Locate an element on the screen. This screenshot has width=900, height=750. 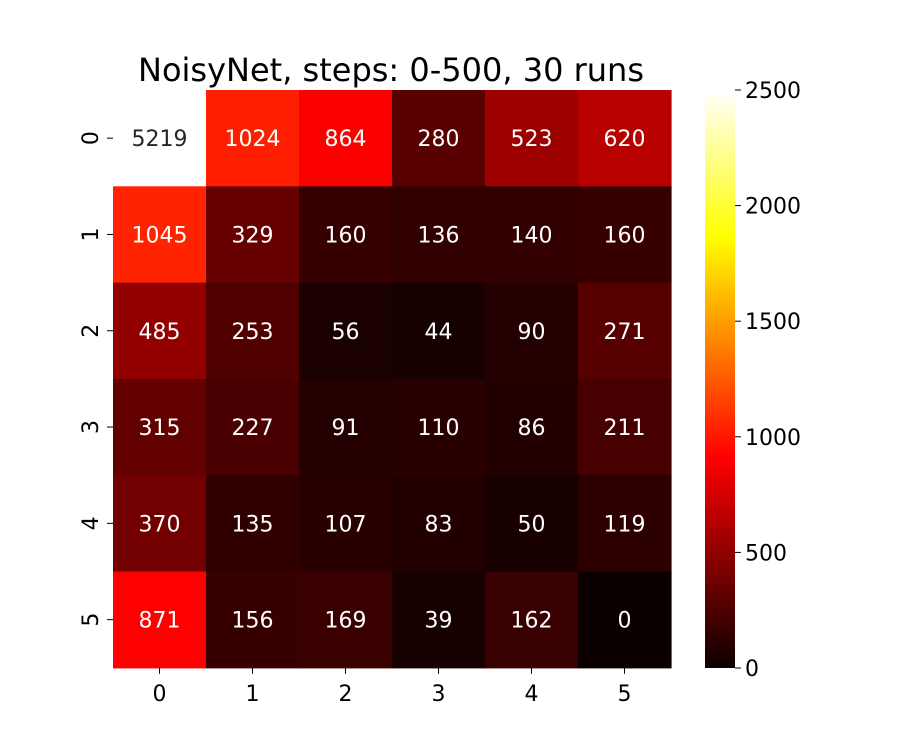
cell-value-label-r2-c1: 253 is located at coordinates (253, 332).